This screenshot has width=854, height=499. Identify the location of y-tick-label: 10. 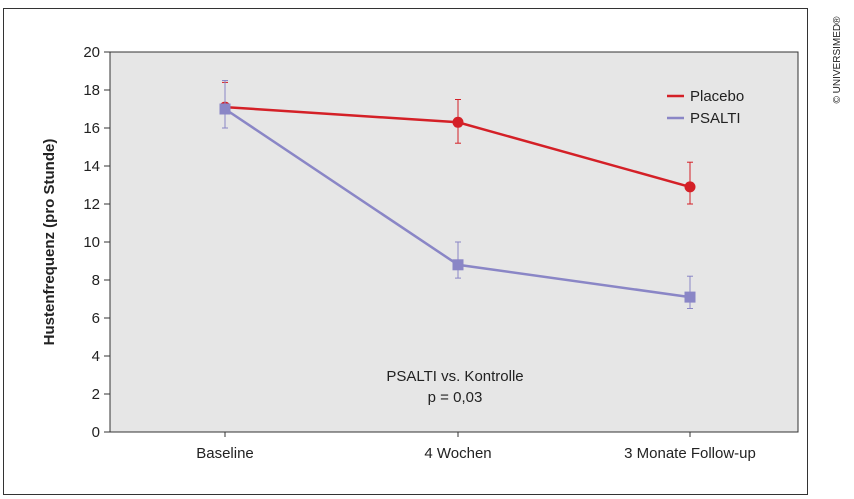
(91, 242).